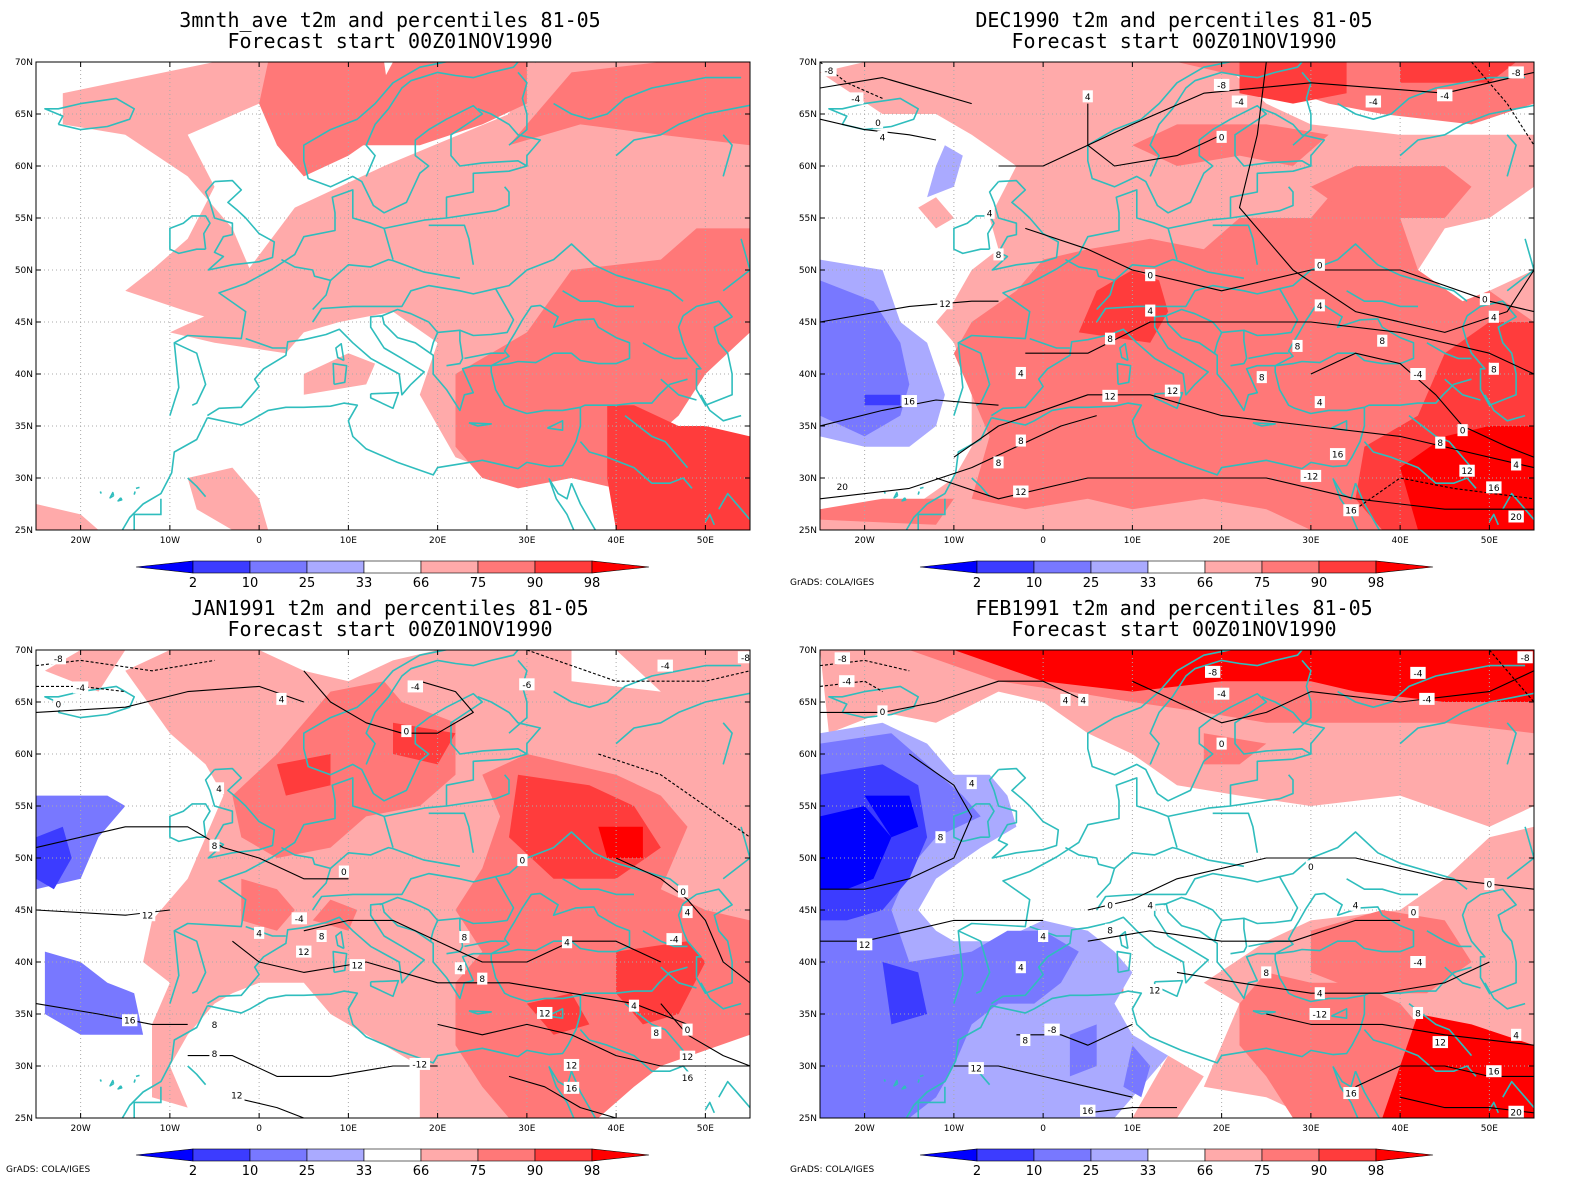 The width and height of the screenshot is (1596, 1196). Describe the element at coordinates (808, 479) in the screenshot. I see `lat-label: 30N` at that location.